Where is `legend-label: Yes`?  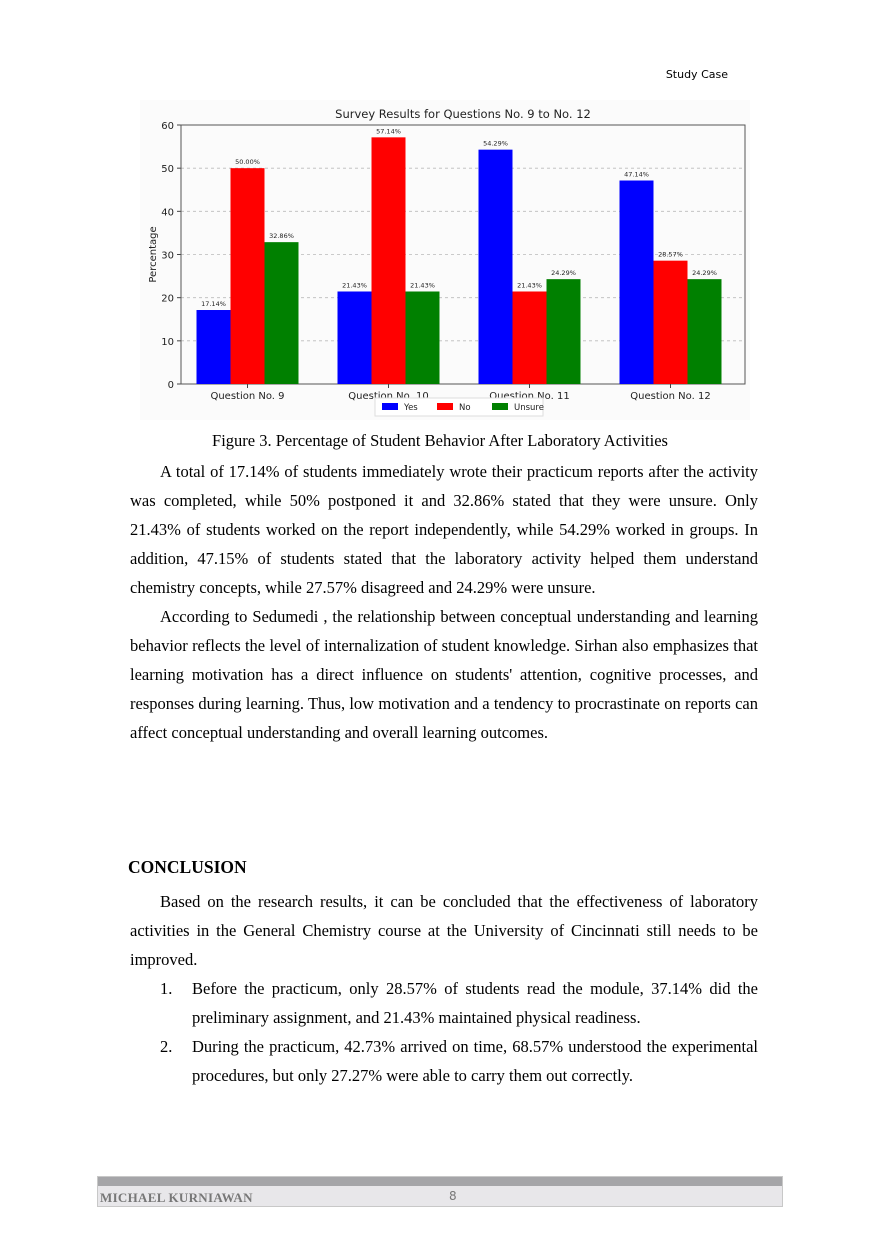
legend-label: Yes is located at coordinates (410, 408).